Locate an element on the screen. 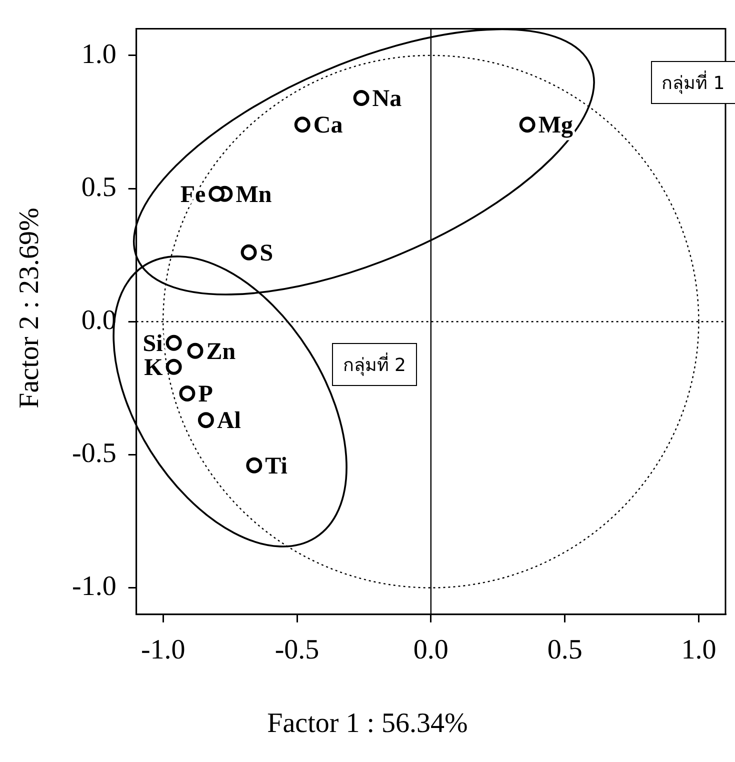 This screenshot has height=762, width=735. series-label: K is located at coordinates (154, 367).